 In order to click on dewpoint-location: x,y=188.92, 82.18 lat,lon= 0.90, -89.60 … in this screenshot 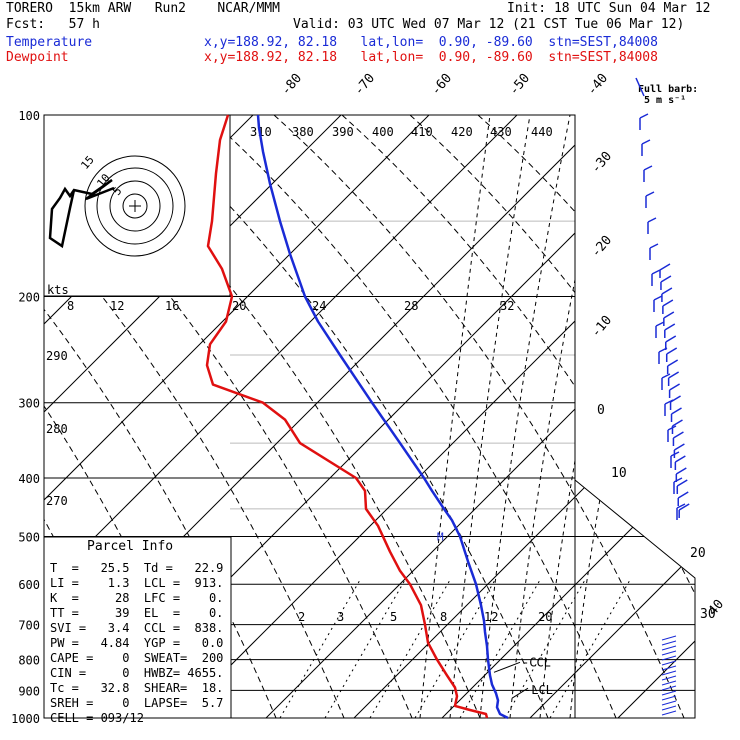, I will do `click(431, 57)`.